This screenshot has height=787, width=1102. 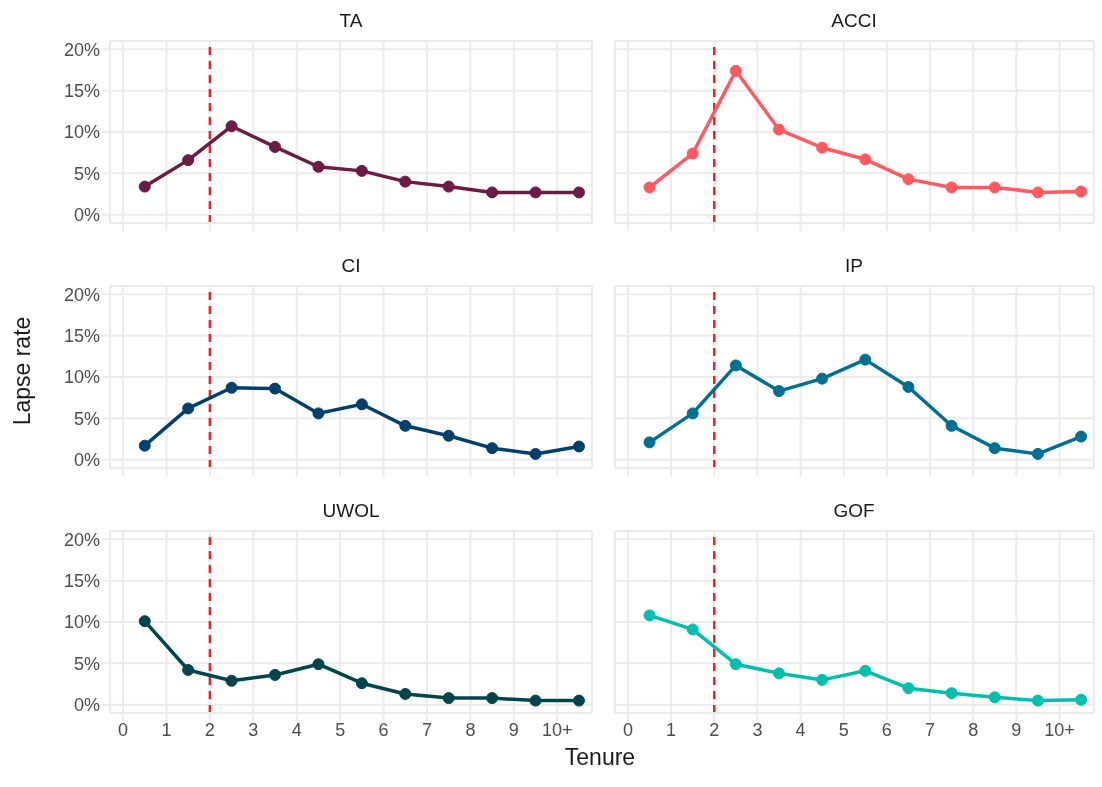 I want to click on y-tick-label: 15%, so click(x=81, y=336).